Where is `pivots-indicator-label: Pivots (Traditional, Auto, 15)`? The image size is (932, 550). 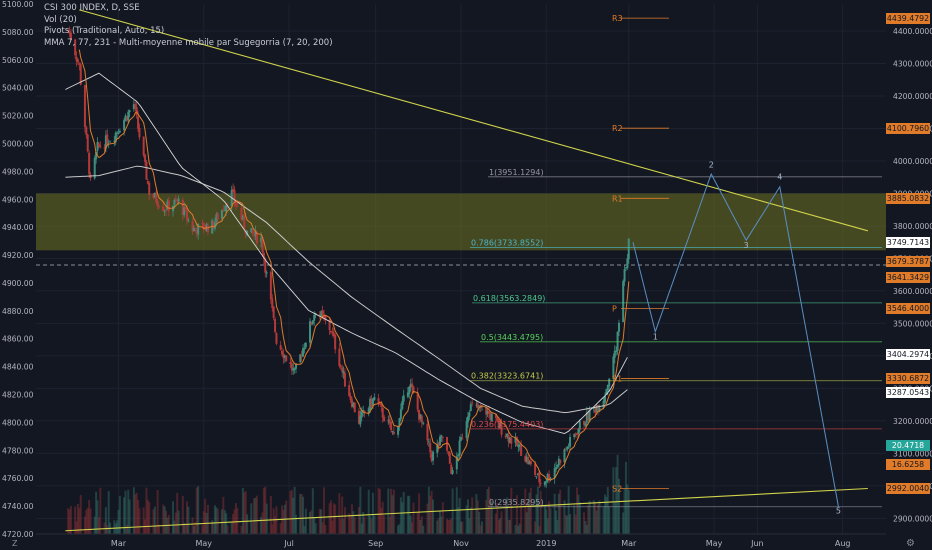 pivots-indicator-label: Pivots (Traditional, Auto, 15) is located at coordinates (104, 31).